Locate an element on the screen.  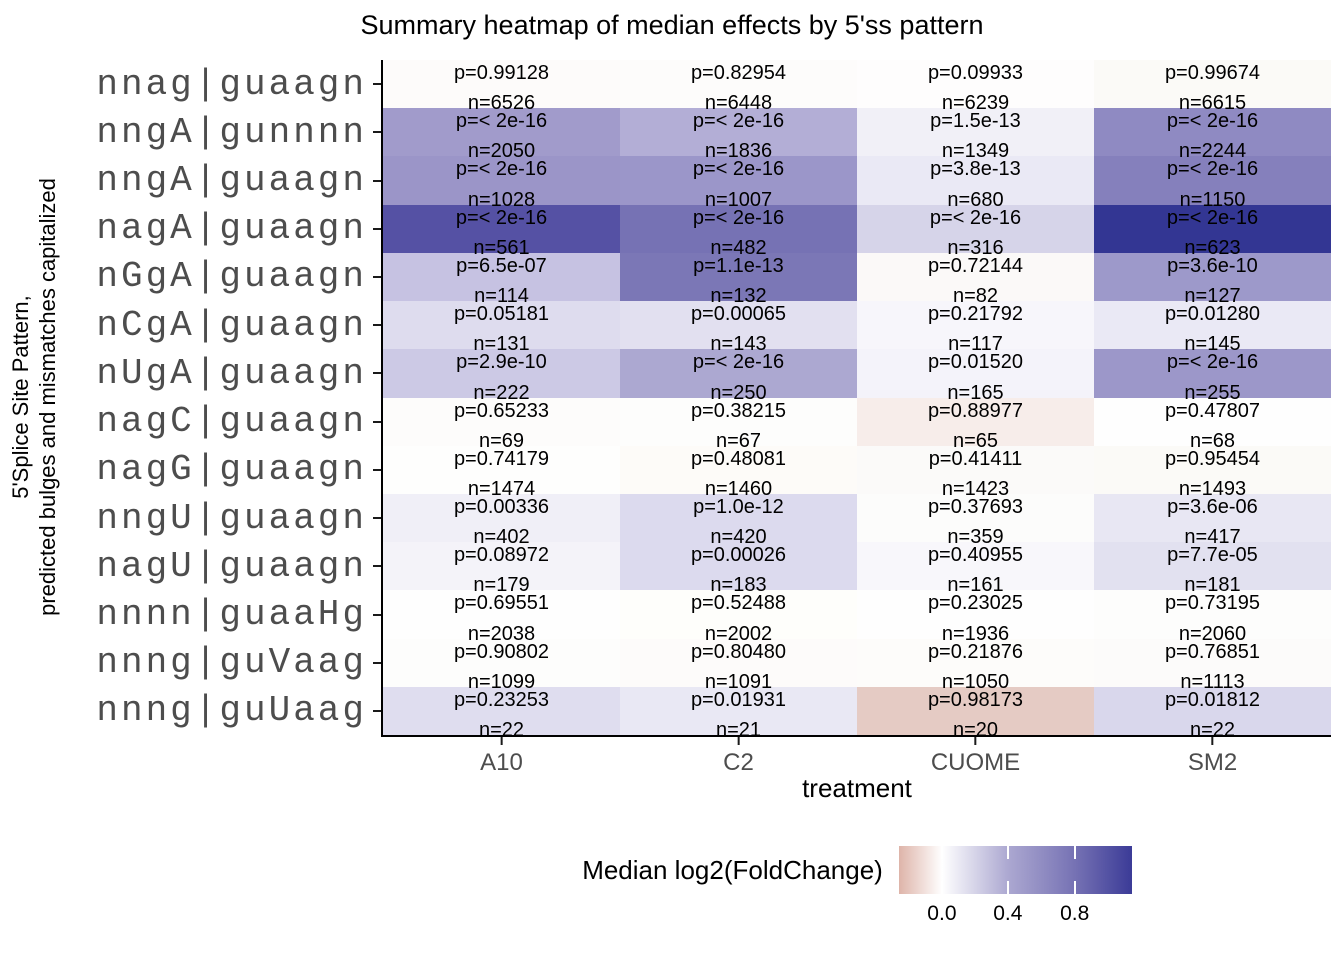
x-axis-label: CUOME is located at coordinates (975, 762).